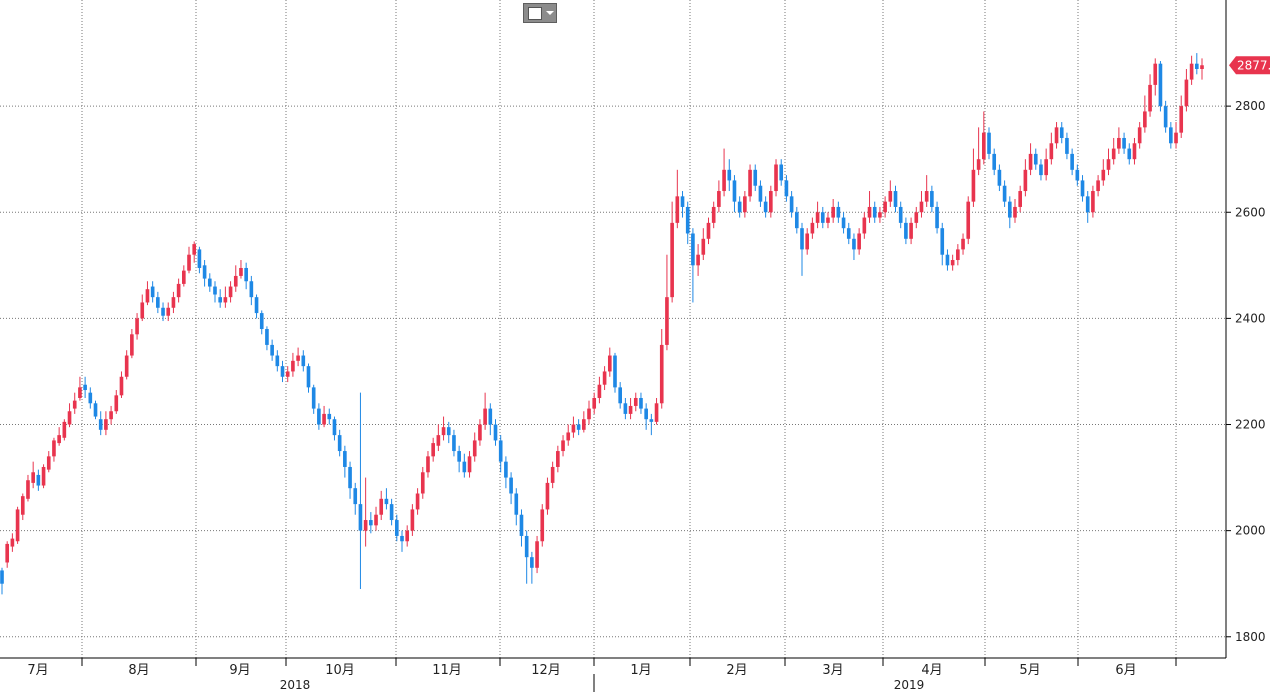  What do you see at coordinates (37, 670) in the screenshot?
I see `month-label: 7月` at bounding box center [37, 670].